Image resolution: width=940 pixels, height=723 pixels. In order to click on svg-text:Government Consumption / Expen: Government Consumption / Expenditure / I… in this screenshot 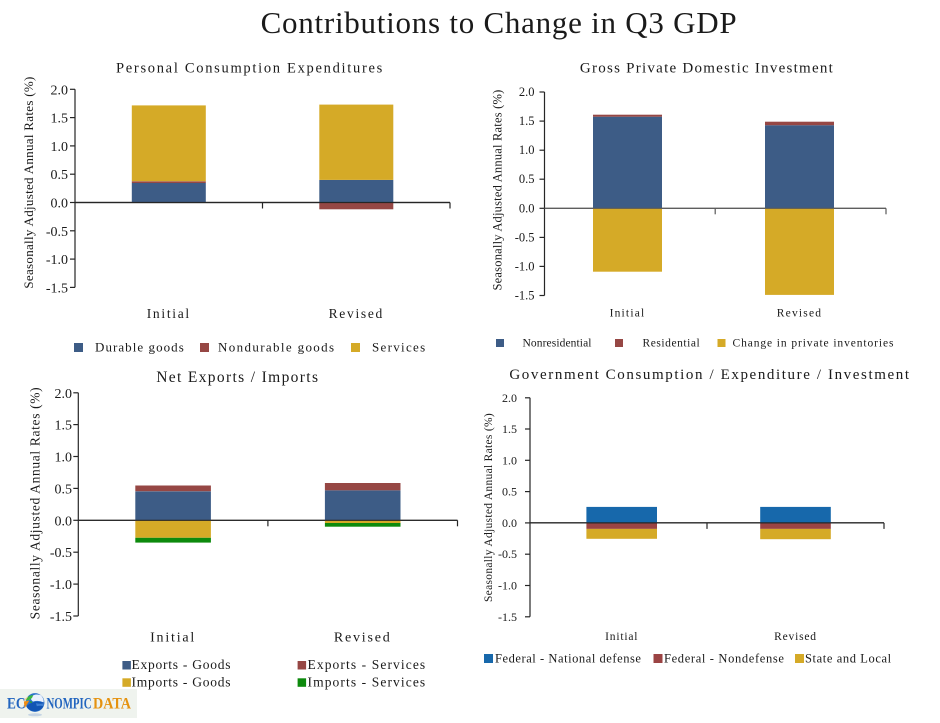, I will do `click(709, 375)`.